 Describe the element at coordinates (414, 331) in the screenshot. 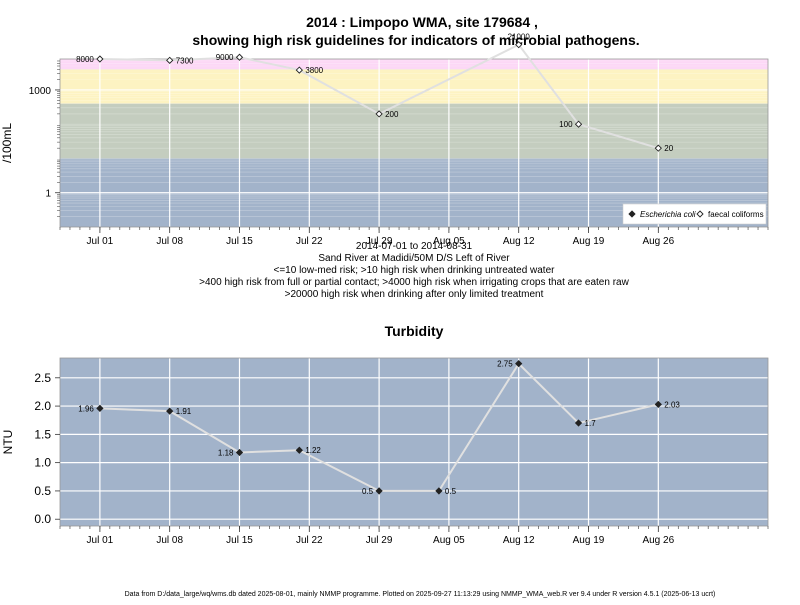

I see `turbidity-chart-title: Turbidity` at that location.